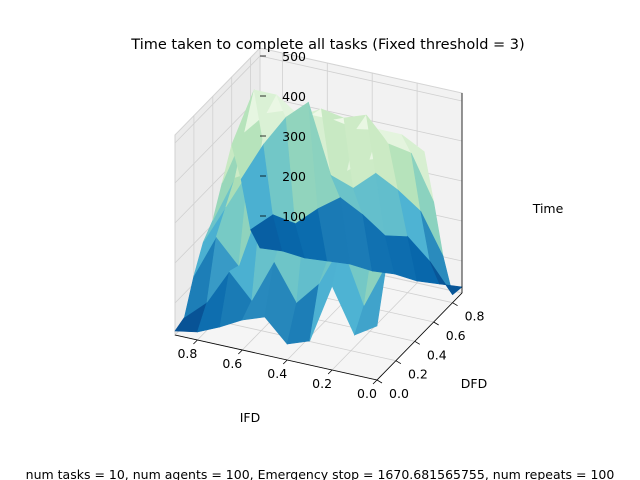 Image resolution: width=640 pixels, height=480 pixels. Describe the element at coordinates (474, 383) in the screenshot. I see `y-axis-label: DFD` at that location.